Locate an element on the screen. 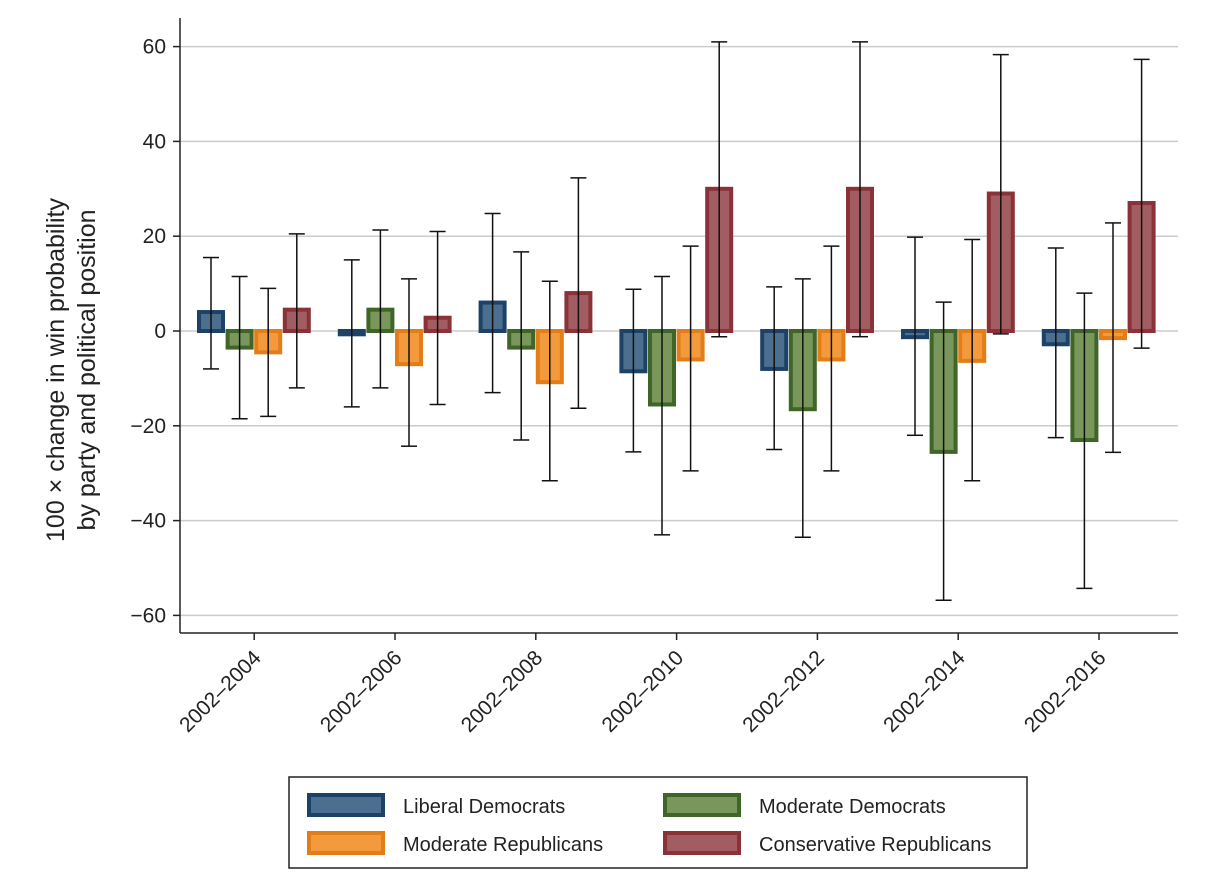 Image resolution: width=1221 pixels, height=891 pixels. x-tick-label: 2002–2006 is located at coordinates (361, 691).